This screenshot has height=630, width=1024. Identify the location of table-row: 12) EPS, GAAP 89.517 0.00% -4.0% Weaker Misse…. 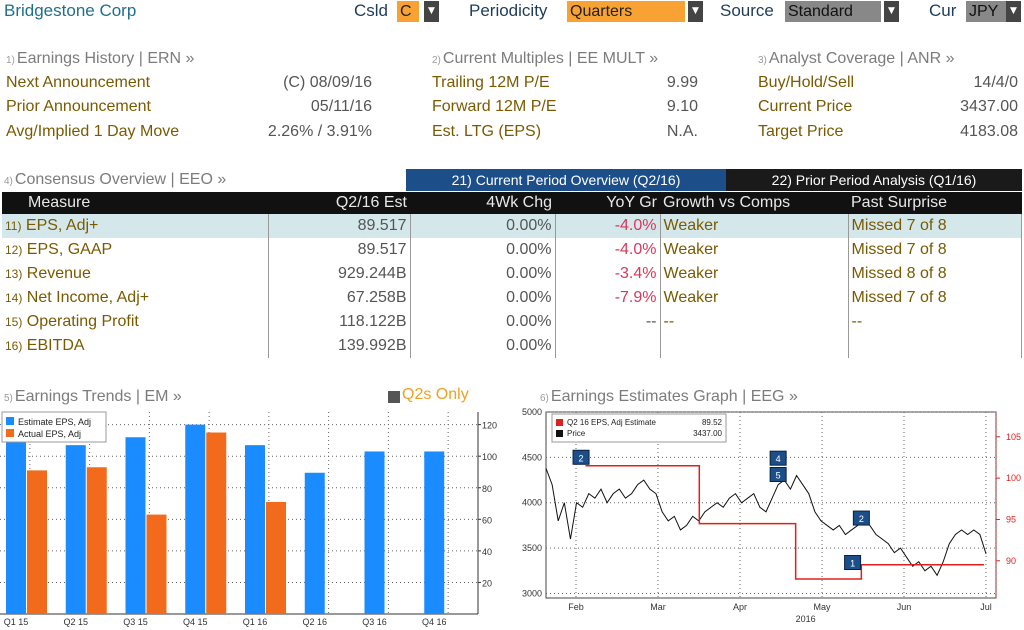
(512, 250).